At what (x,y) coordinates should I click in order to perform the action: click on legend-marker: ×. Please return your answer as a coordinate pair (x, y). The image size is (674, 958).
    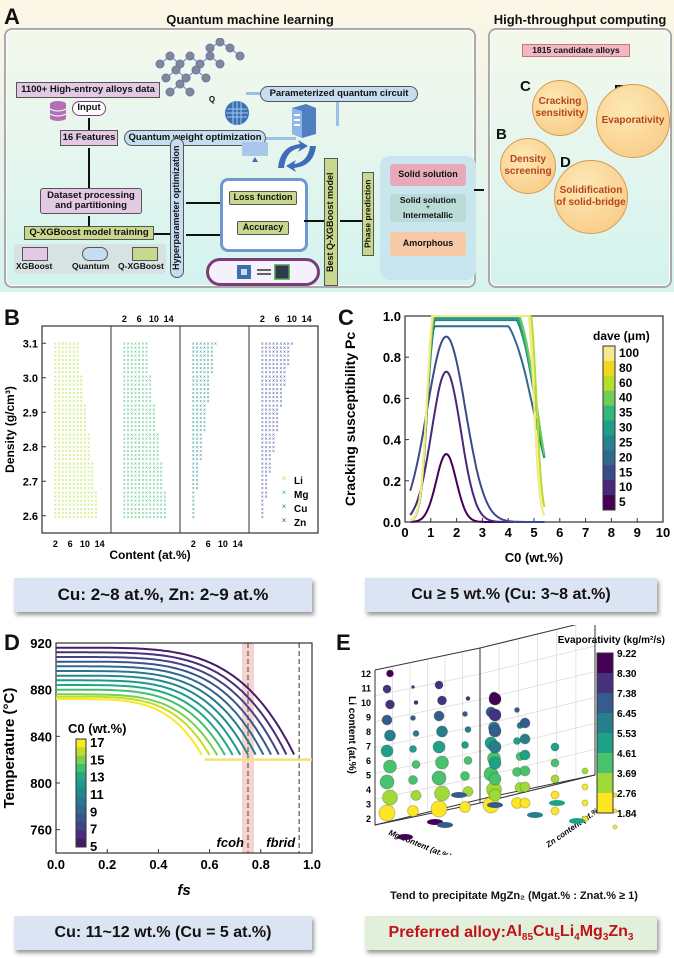
    Looking at the image, I should click on (284, 506).